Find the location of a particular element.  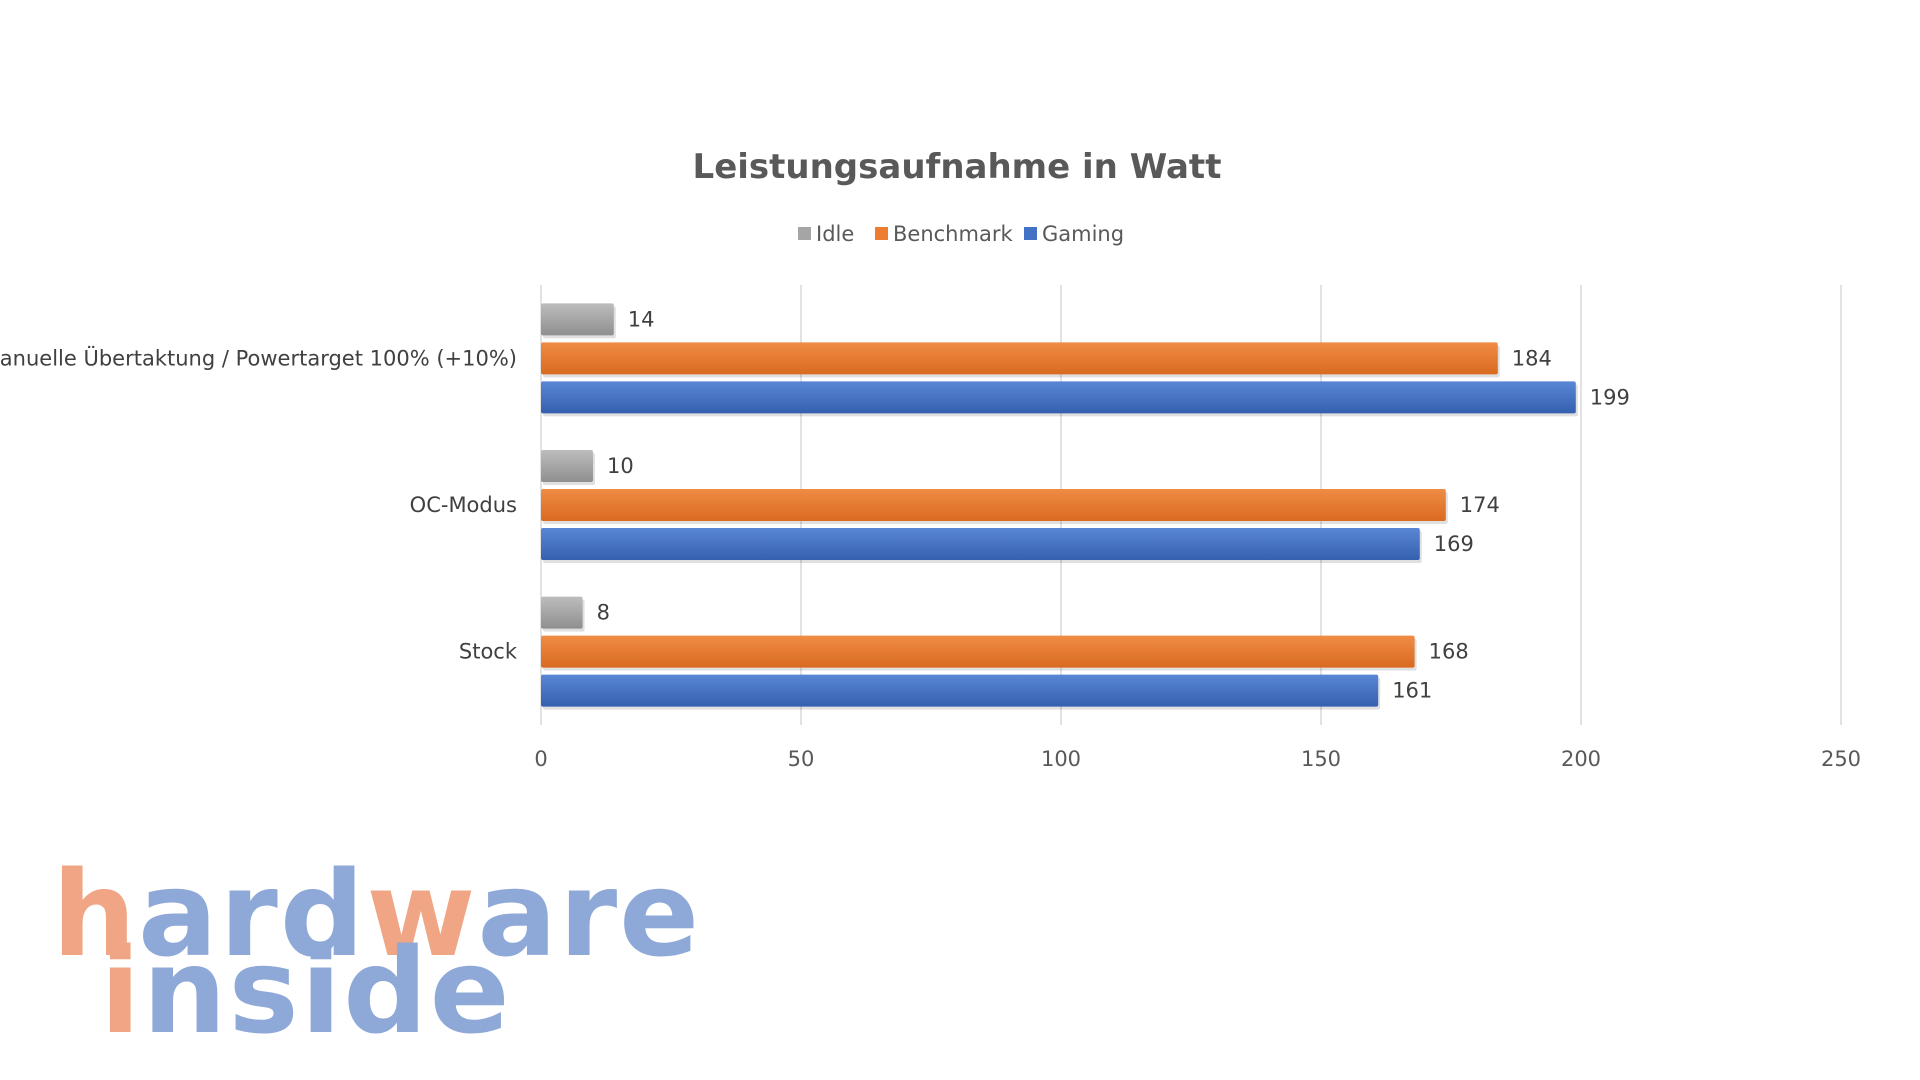

bar-gaming: 161 is located at coordinates (986, 692).